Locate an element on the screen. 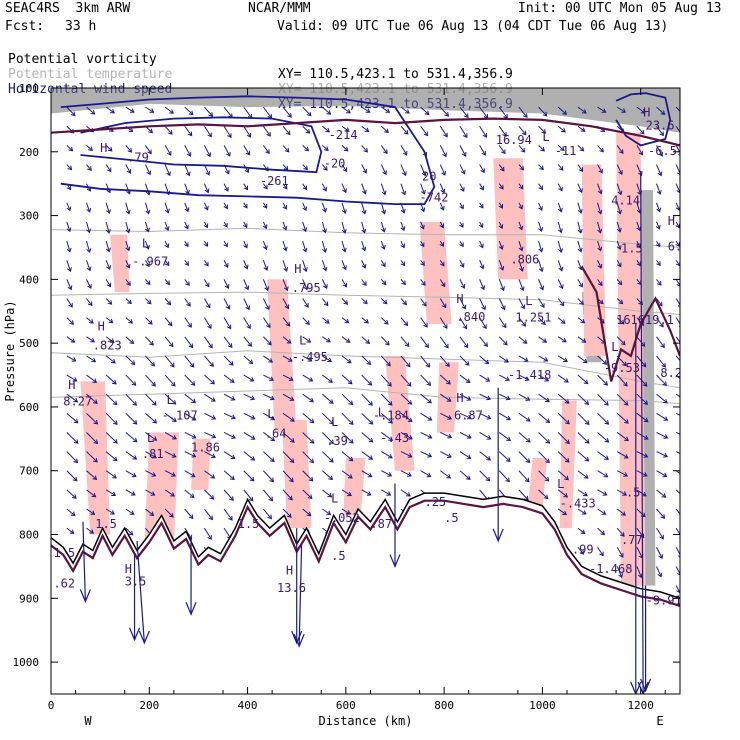 Image resolution: width=740 pixels, height=740 pixels. center-title: NCAR/MMM is located at coordinates (279, 8).